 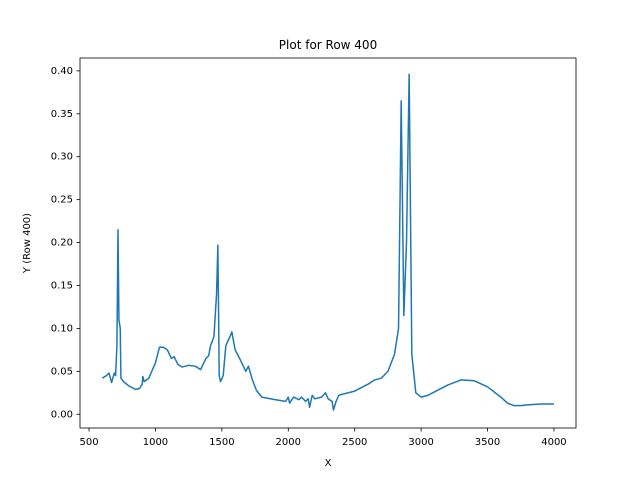 I want to click on x-tick-label: 2000, so click(x=288, y=442).